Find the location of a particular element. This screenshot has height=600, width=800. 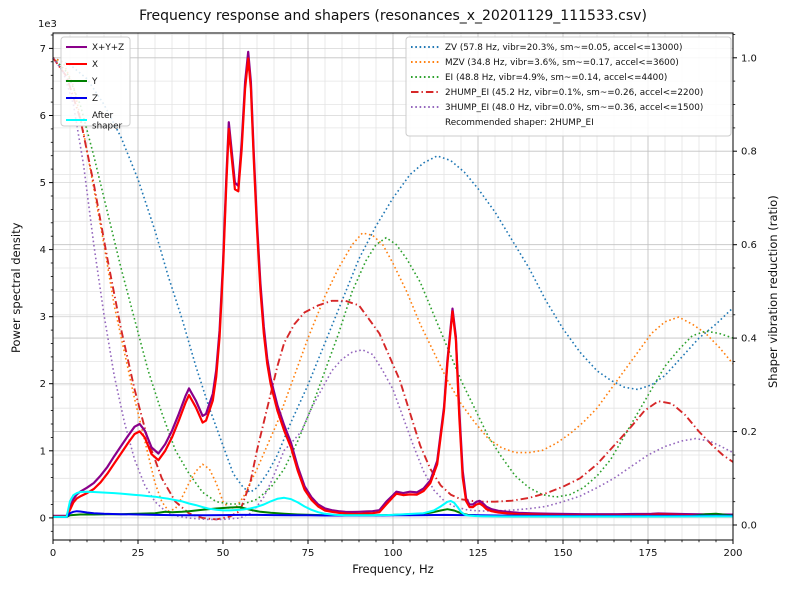

x-tick-label: 0 is located at coordinates (53, 553).